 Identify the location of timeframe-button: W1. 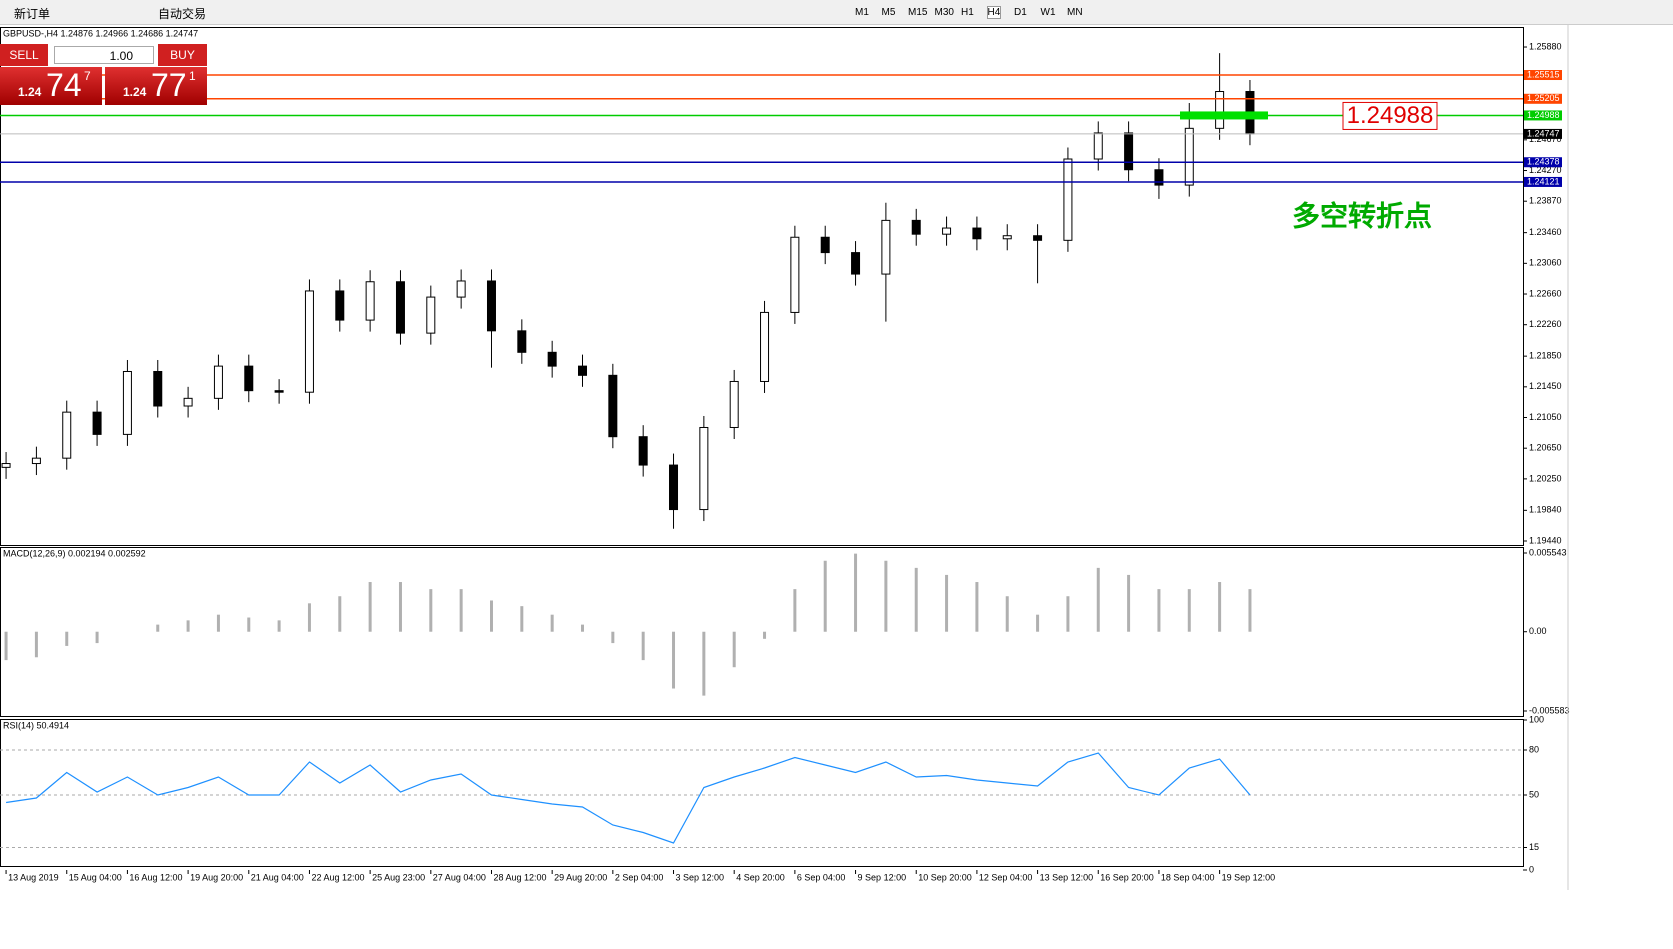
(1048, 12).